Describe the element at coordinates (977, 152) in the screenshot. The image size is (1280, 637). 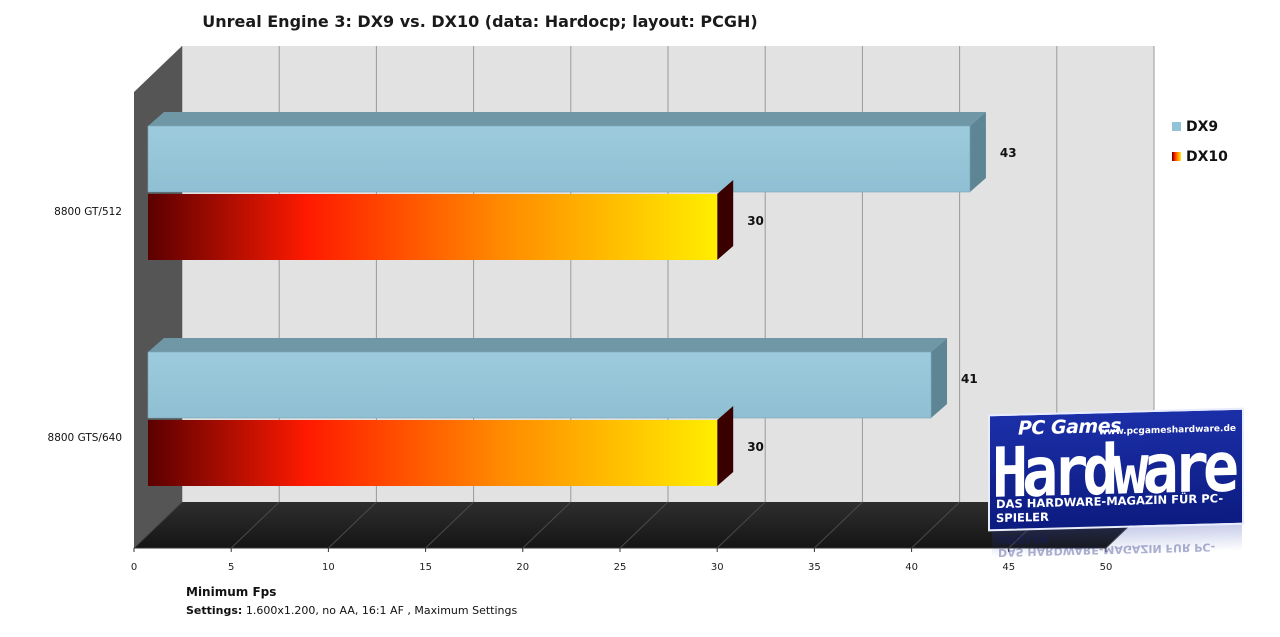
I see `dx9-bar-1-side` at that location.